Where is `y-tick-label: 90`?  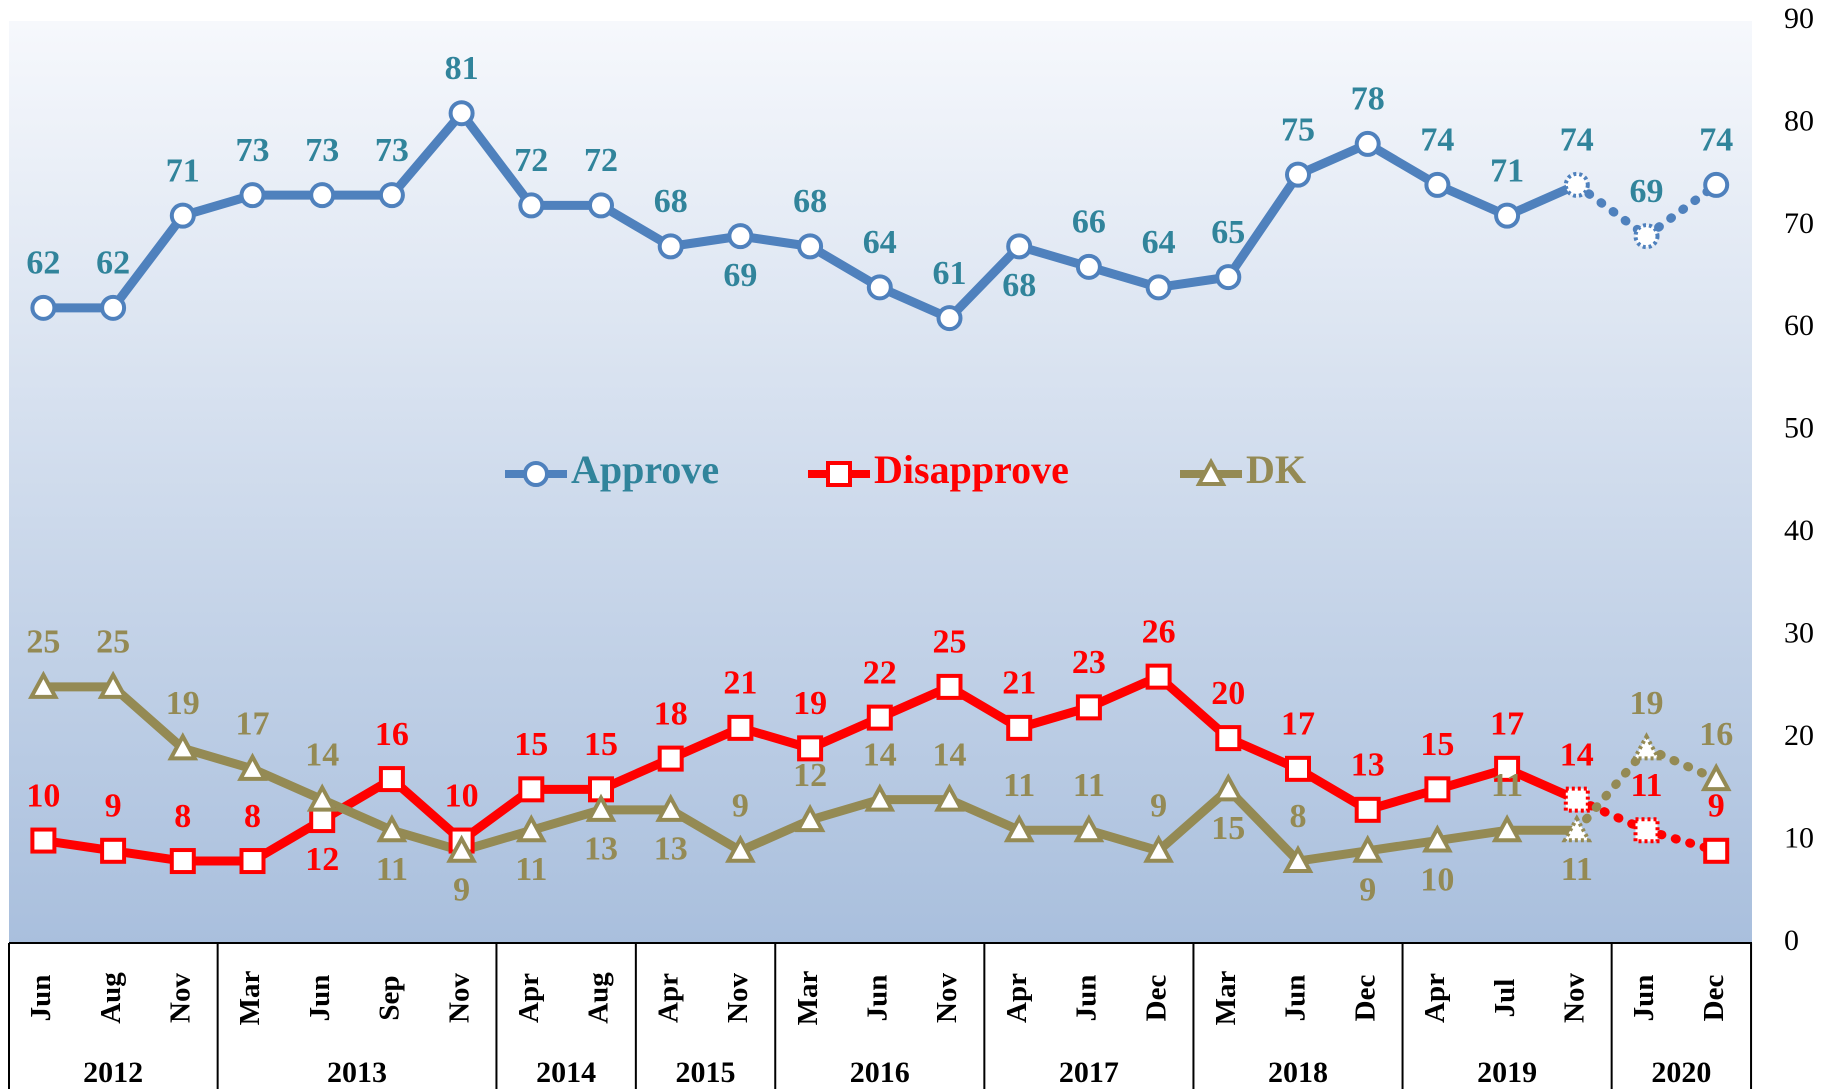 y-tick-label: 90 is located at coordinates (1799, 18).